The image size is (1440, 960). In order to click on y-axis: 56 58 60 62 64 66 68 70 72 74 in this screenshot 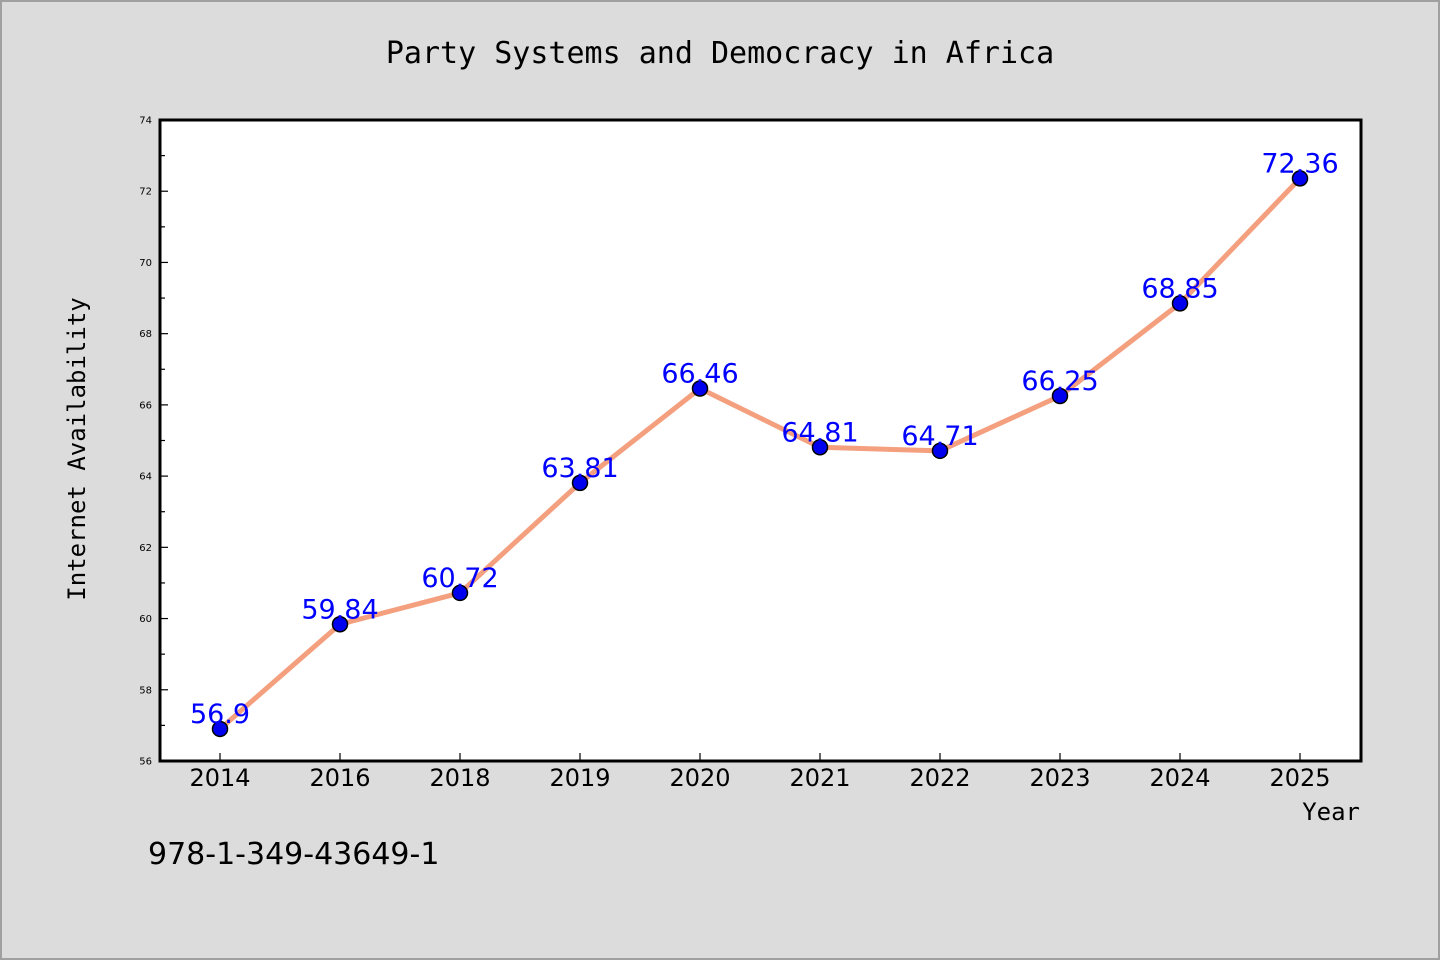, I will do `click(153, 442)`.